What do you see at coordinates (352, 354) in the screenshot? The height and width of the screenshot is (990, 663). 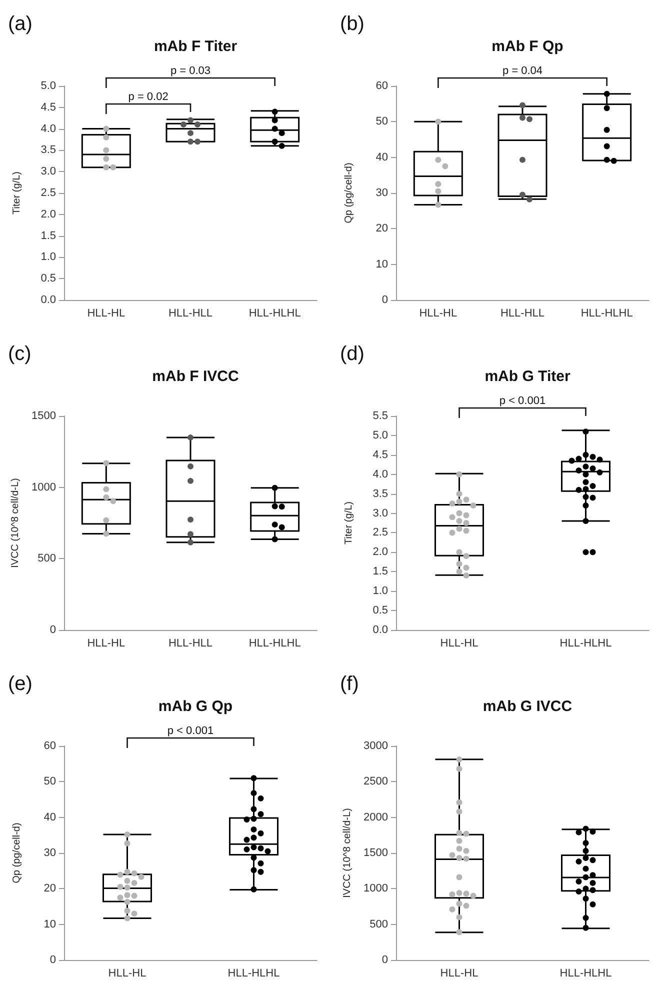 I see `text: (d)` at bounding box center [352, 354].